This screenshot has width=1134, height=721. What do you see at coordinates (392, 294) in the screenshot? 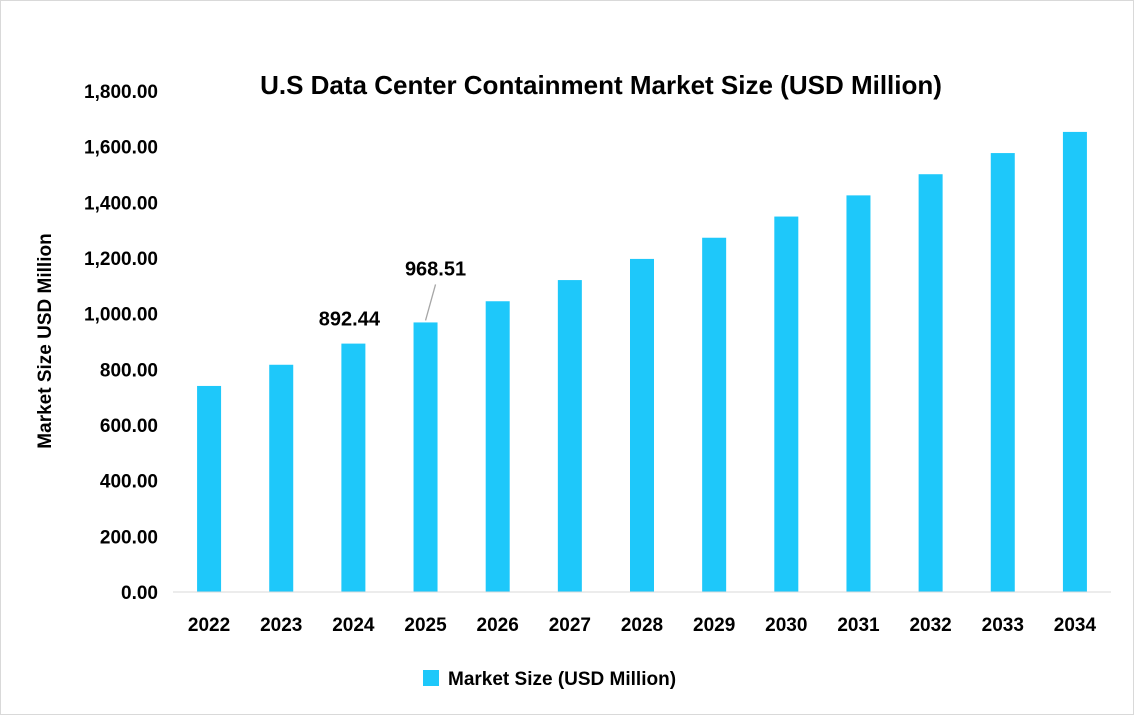
I see `data-labels: 892.44 968.51` at bounding box center [392, 294].